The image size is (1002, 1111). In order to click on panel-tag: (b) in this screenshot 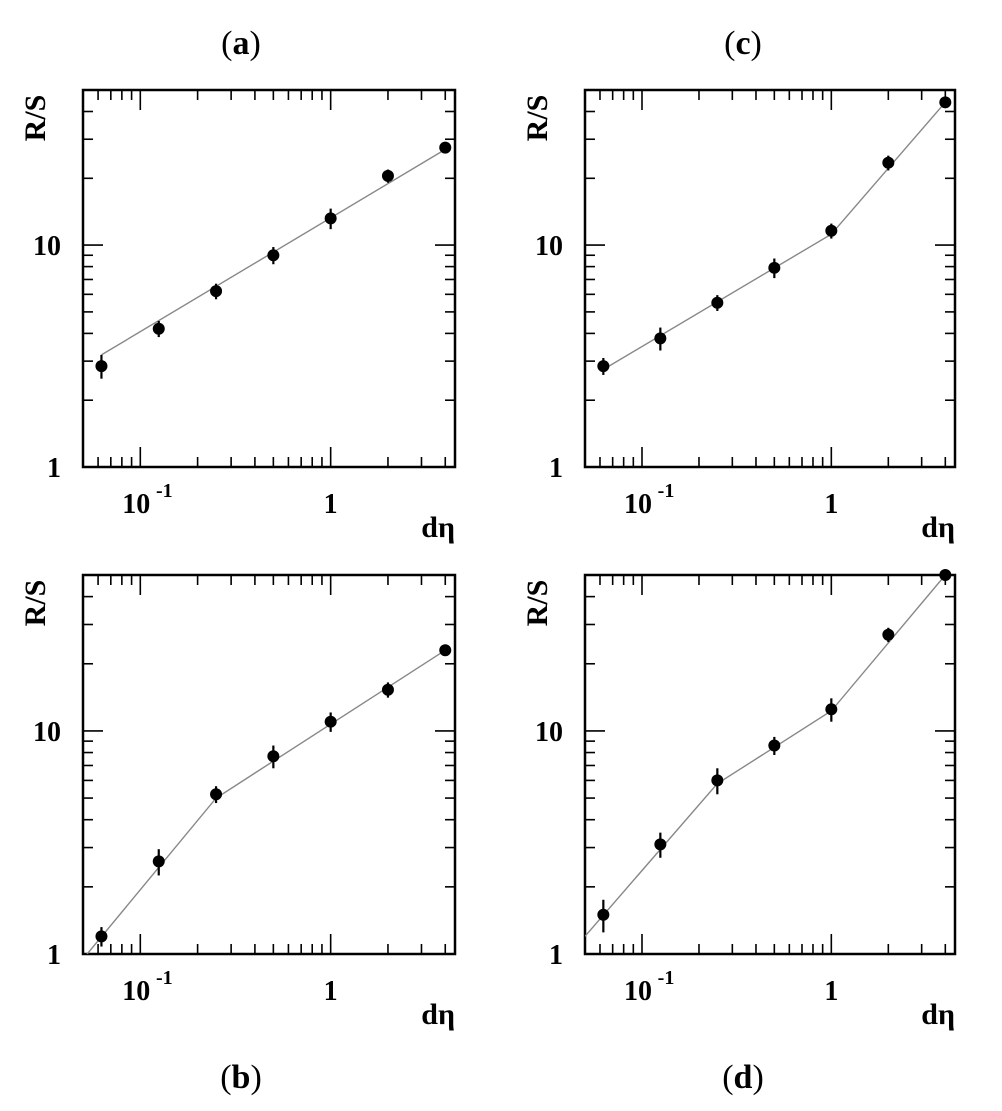, I will do `click(241, 1077)`.